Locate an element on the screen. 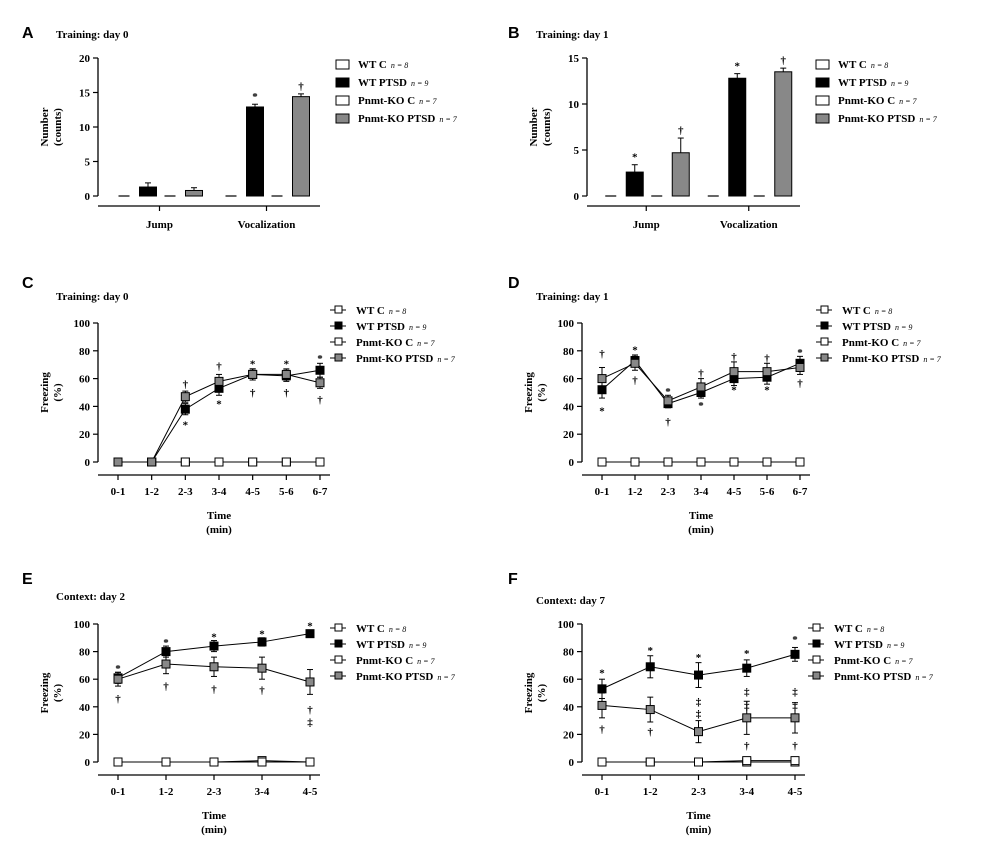 This screenshot has width=1000, height=861. y-tick-label: 20 is located at coordinates (569, 735).